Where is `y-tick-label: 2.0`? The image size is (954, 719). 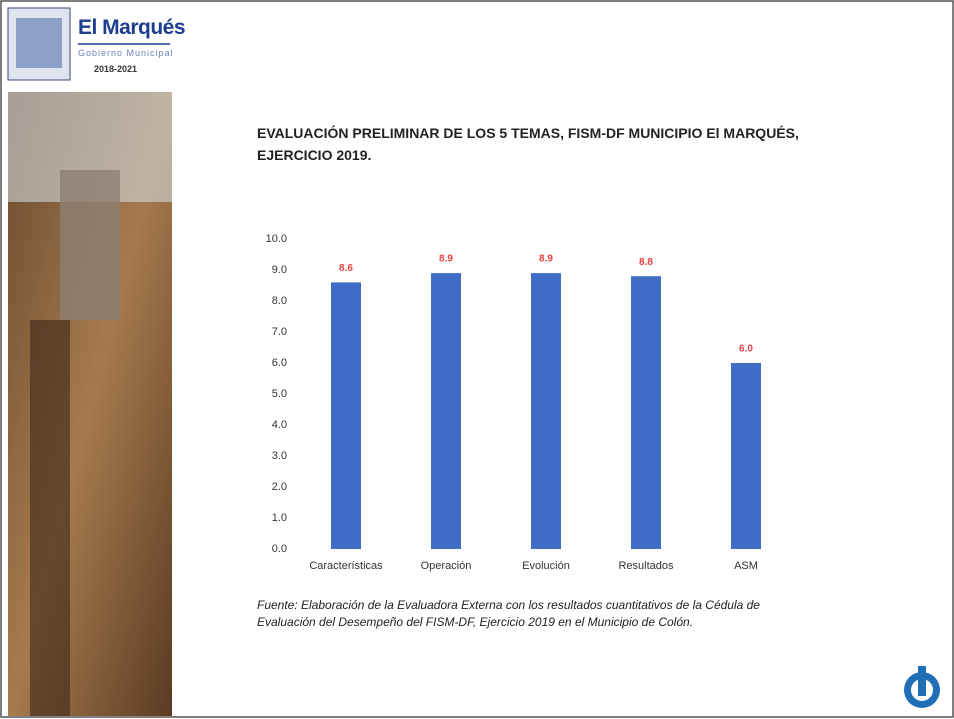
y-tick-label: 2.0 is located at coordinates (279, 487).